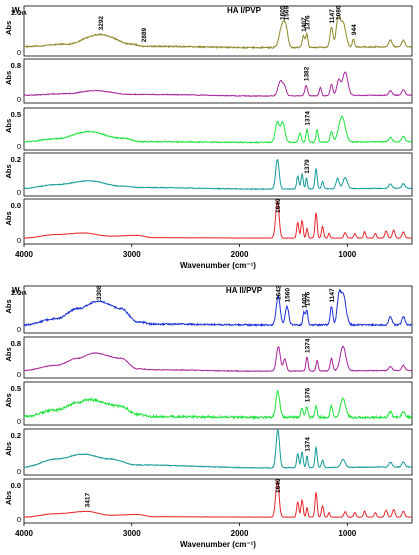 This screenshot has width=419, height=555. Describe the element at coordinates (99, 292) in the screenshot. I see `peak-label-3308: 3308` at that location.